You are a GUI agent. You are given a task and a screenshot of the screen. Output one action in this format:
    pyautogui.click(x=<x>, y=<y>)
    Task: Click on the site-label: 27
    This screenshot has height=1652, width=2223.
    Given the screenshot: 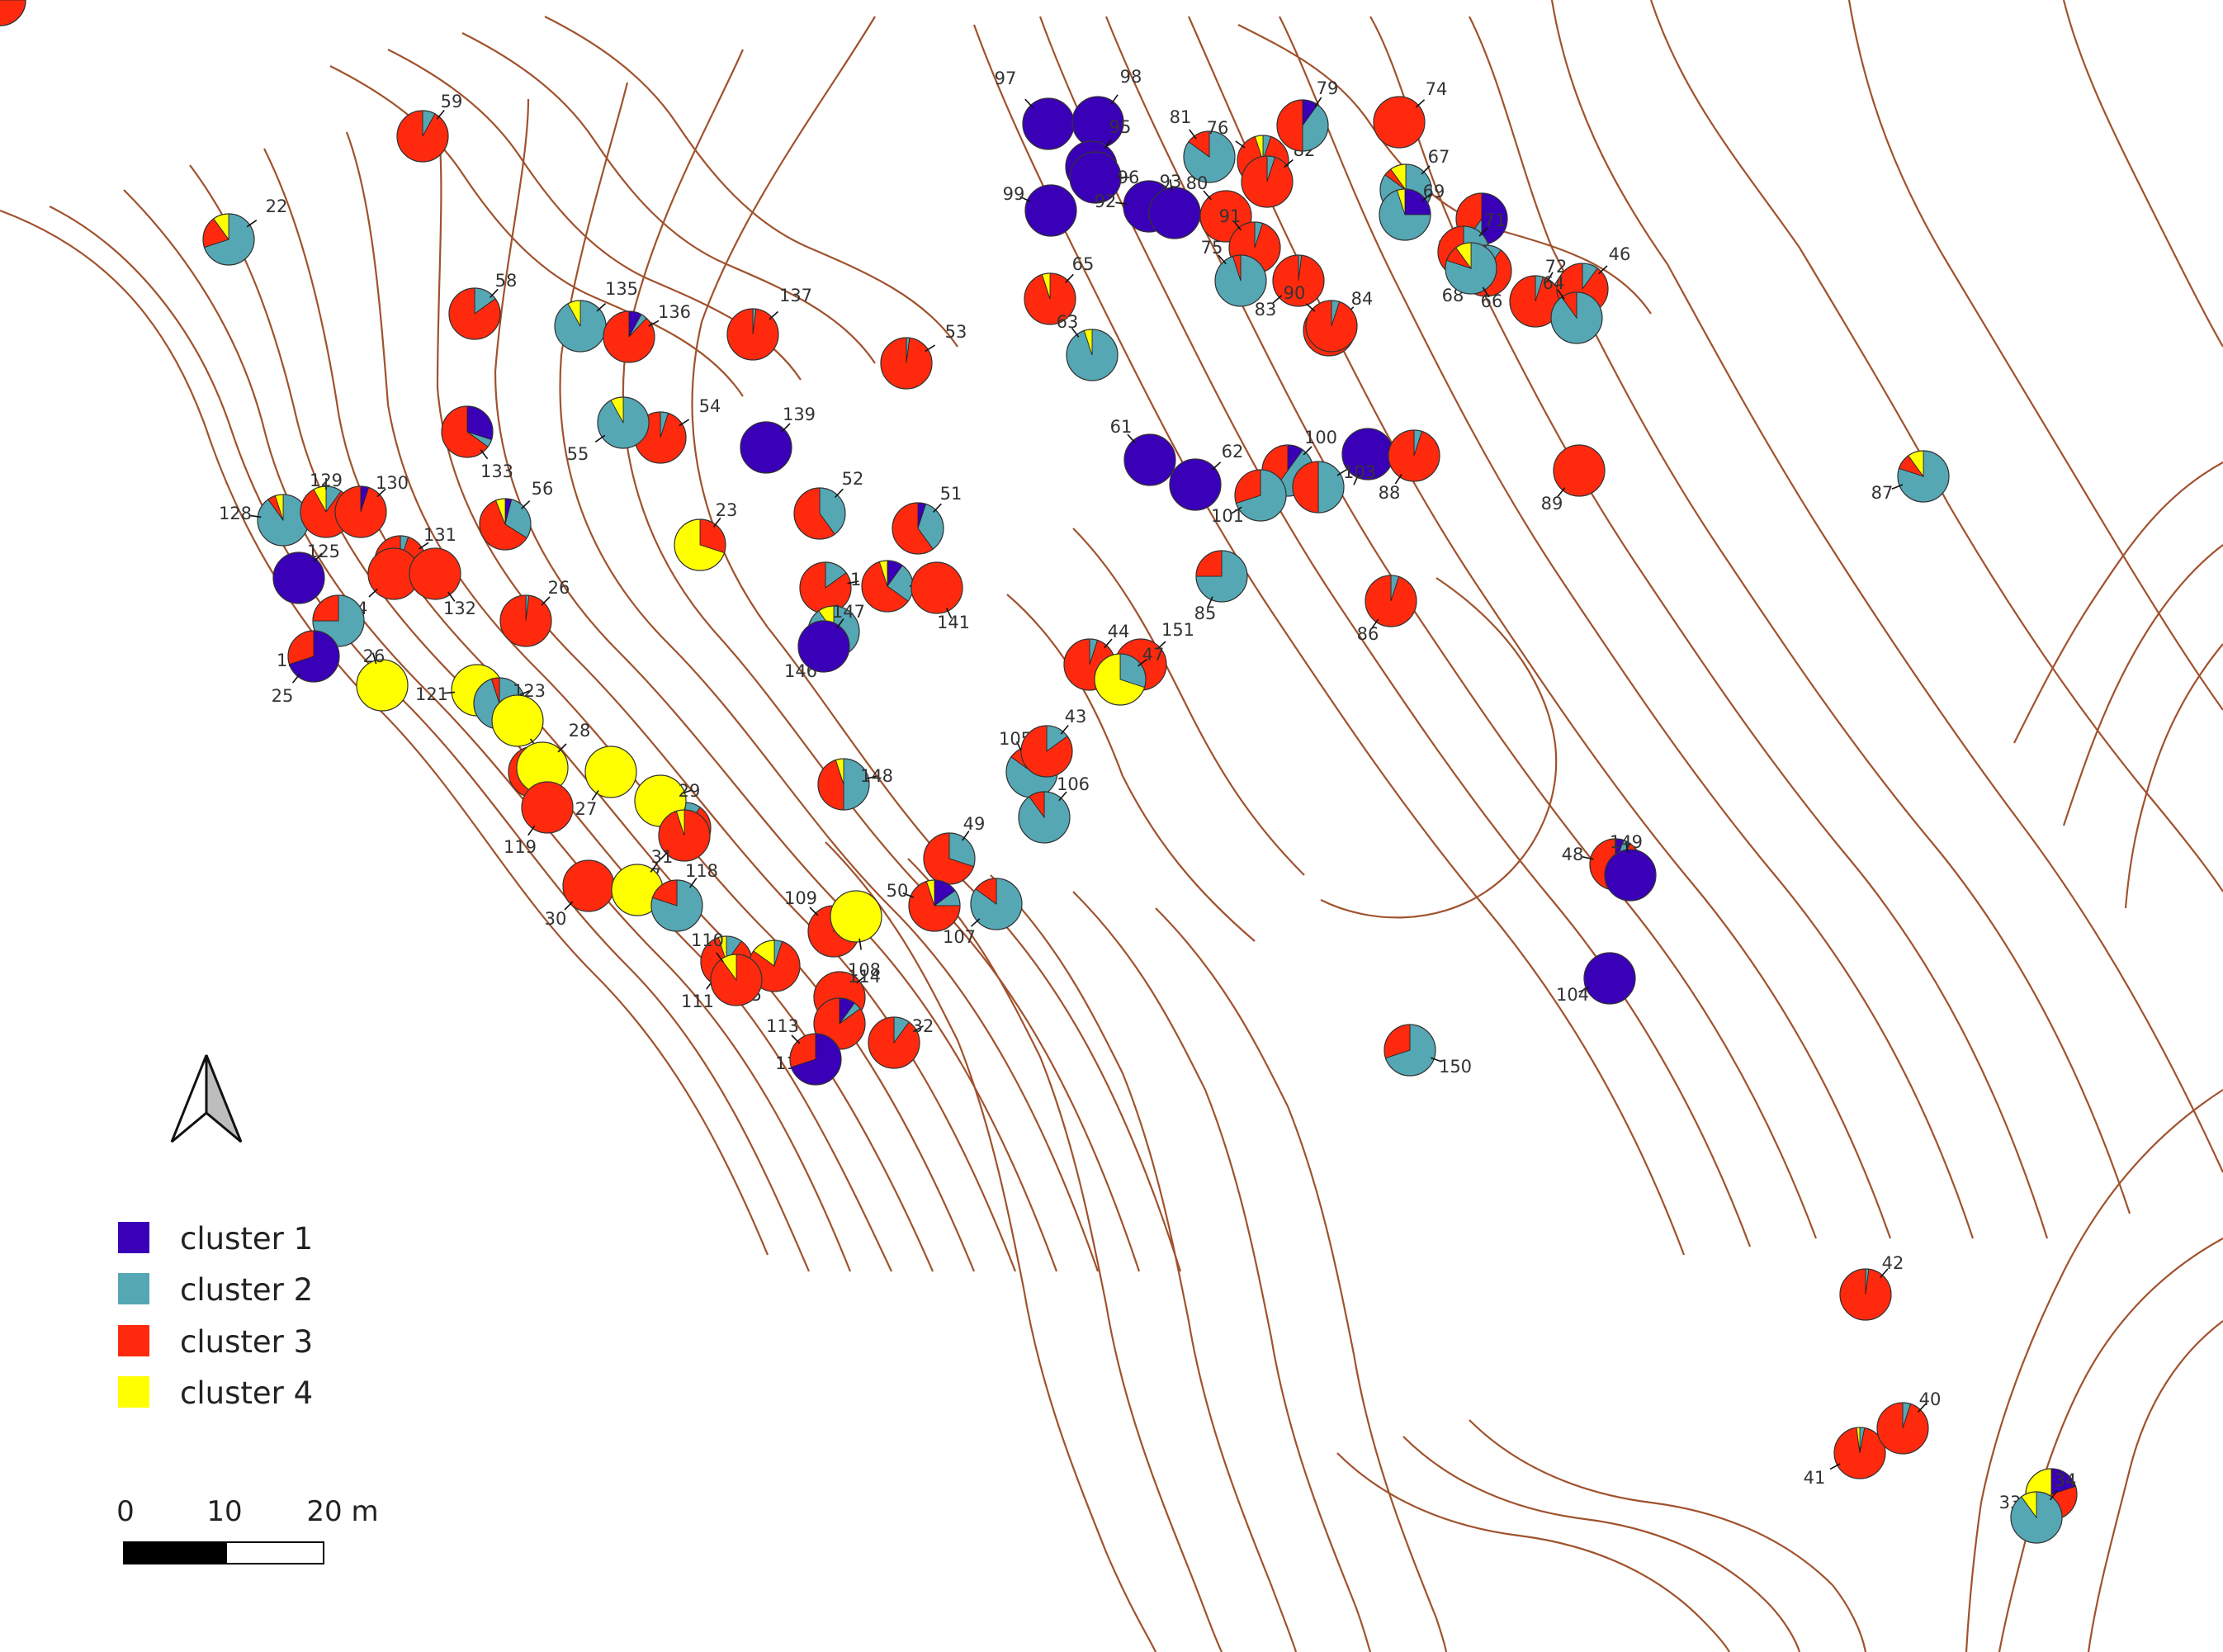 What is the action you would take?
    pyautogui.click(x=586, y=809)
    